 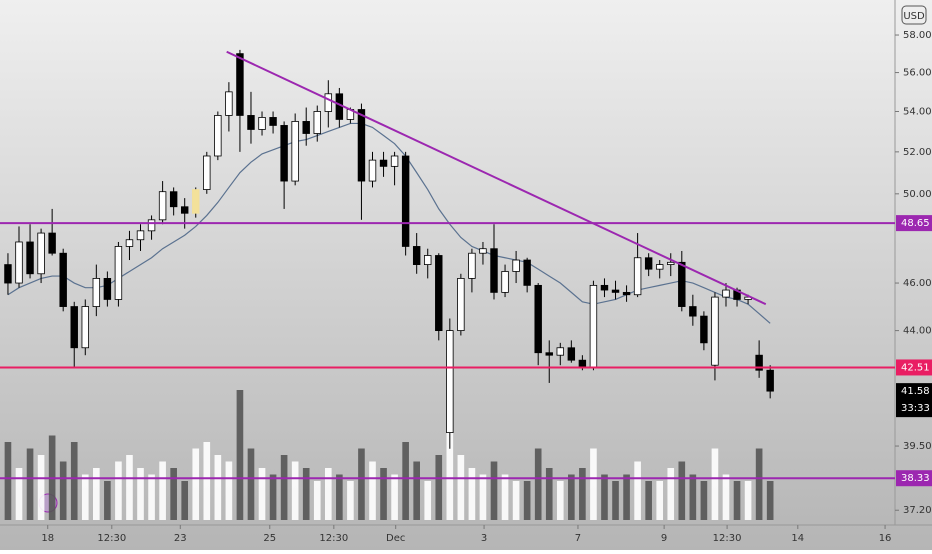 I want to click on level-label: 48.65, so click(x=915, y=223).